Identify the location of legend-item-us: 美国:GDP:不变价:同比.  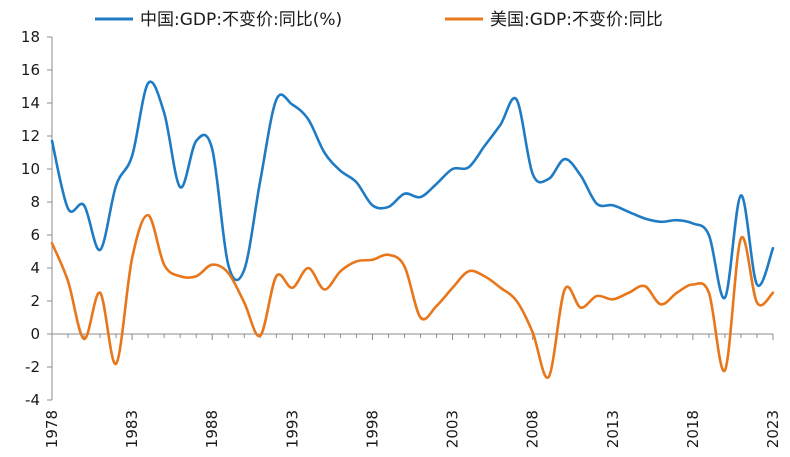
(554, 20).